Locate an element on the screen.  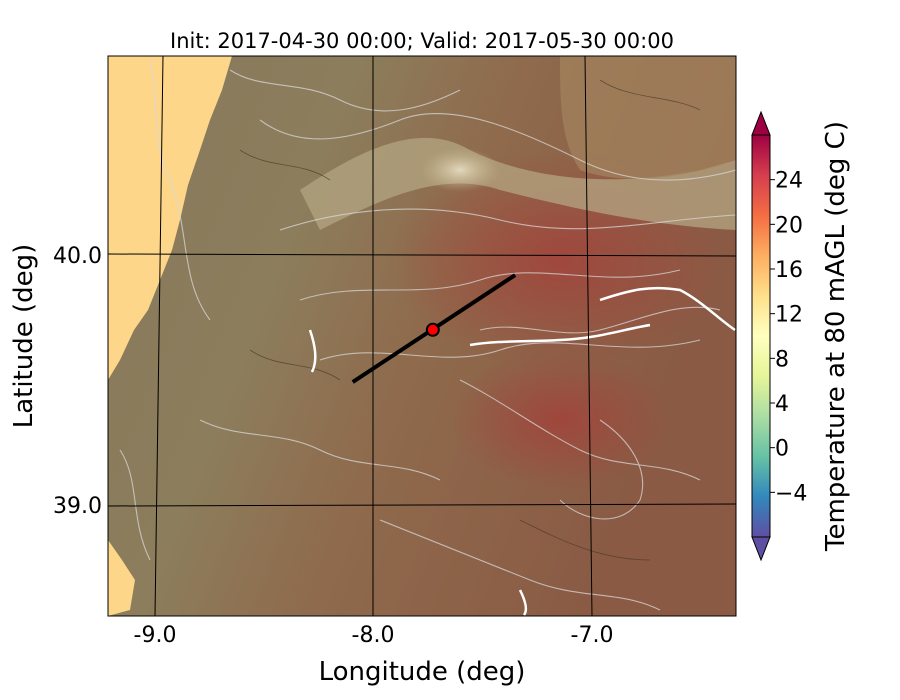
y-tick-label: 39.0 is located at coordinates (77, 506).